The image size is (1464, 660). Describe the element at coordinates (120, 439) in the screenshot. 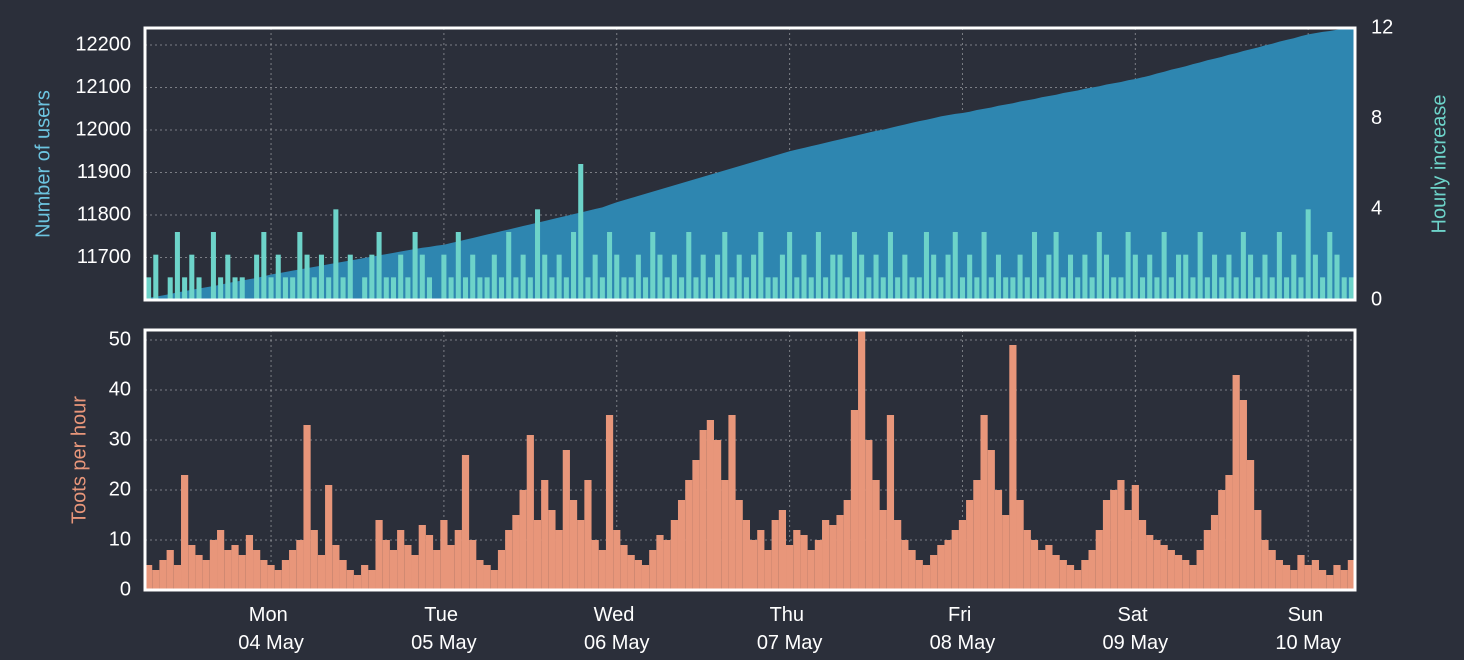

I see `y-tick-label: 30` at that location.